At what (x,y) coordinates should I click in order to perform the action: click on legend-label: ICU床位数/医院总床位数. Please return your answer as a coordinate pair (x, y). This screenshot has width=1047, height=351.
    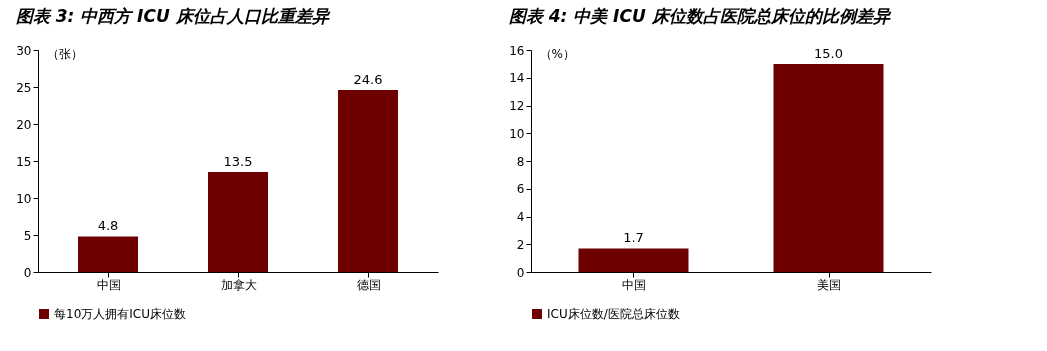
    Looking at the image, I should click on (613, 314).